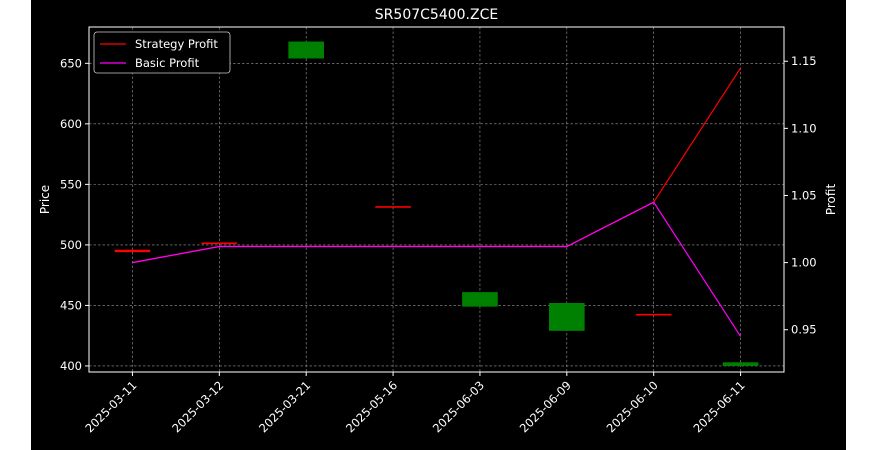 The width and height of the screenshot is (878, 450). Describe the element at coordinates (71, 63) in the screenshot. I see `y-tick-label-left: 650` at that location.